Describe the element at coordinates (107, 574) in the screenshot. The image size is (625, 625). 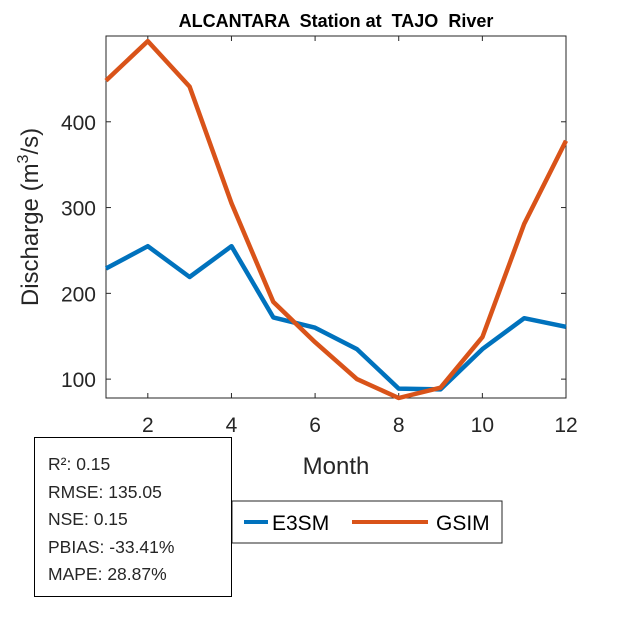
I see `metric-mape: MAPE: 28.87%` at that location.